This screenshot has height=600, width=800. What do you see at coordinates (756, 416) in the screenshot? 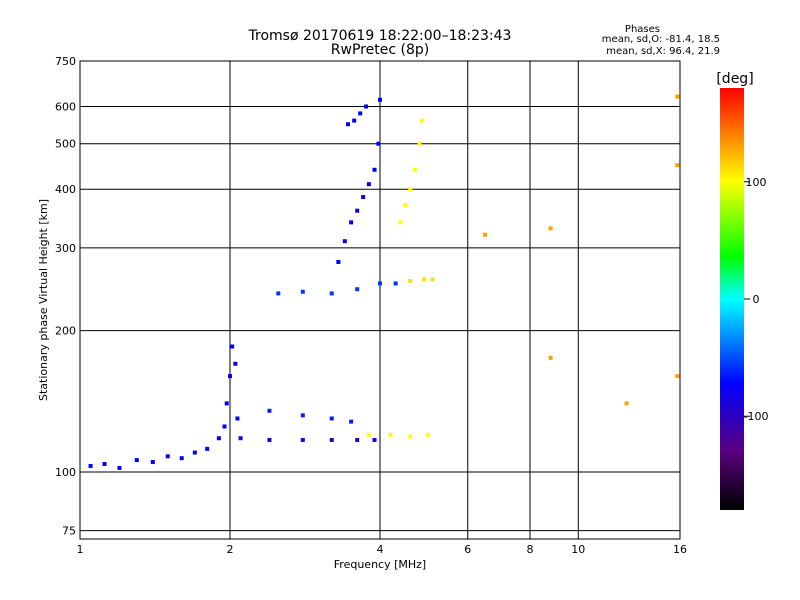
I see `colorbar-tick-label: -100` at bounding box center [756, 416].